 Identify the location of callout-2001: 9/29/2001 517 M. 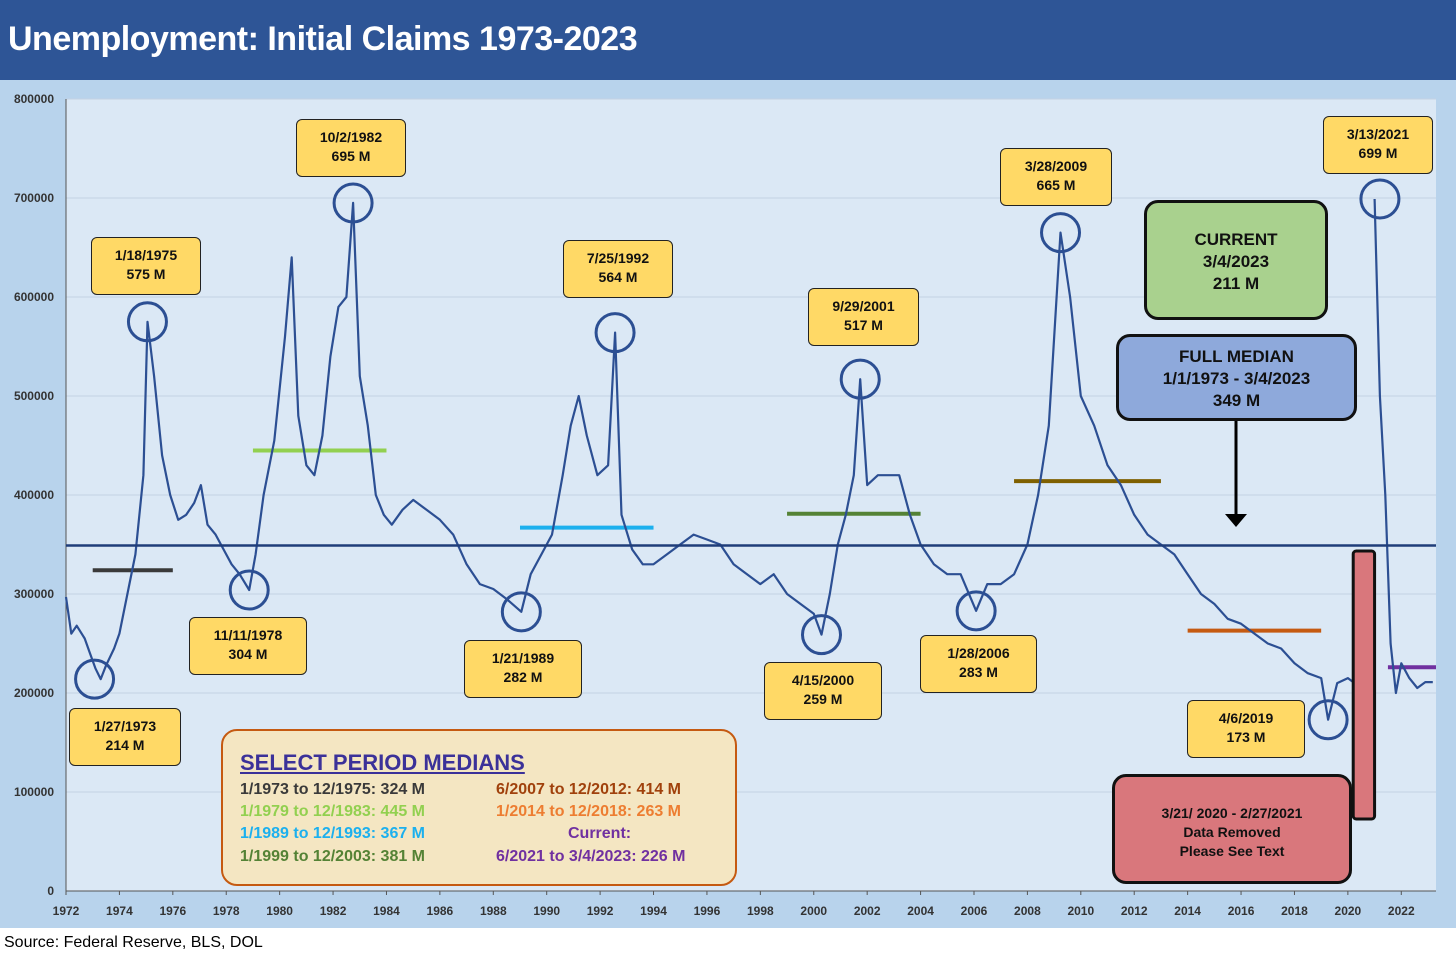
(863, 317).